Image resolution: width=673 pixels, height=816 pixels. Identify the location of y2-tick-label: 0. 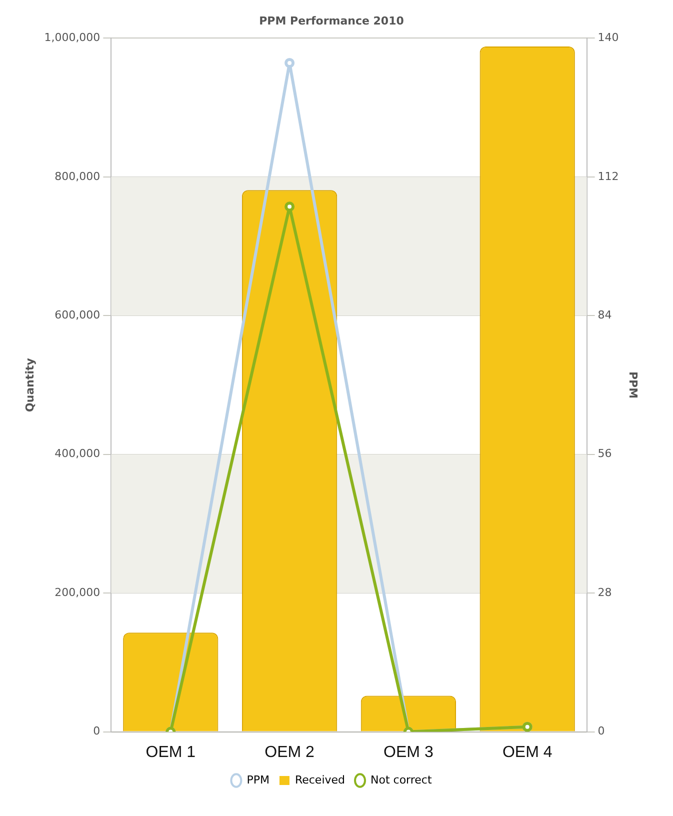
(601, 731).